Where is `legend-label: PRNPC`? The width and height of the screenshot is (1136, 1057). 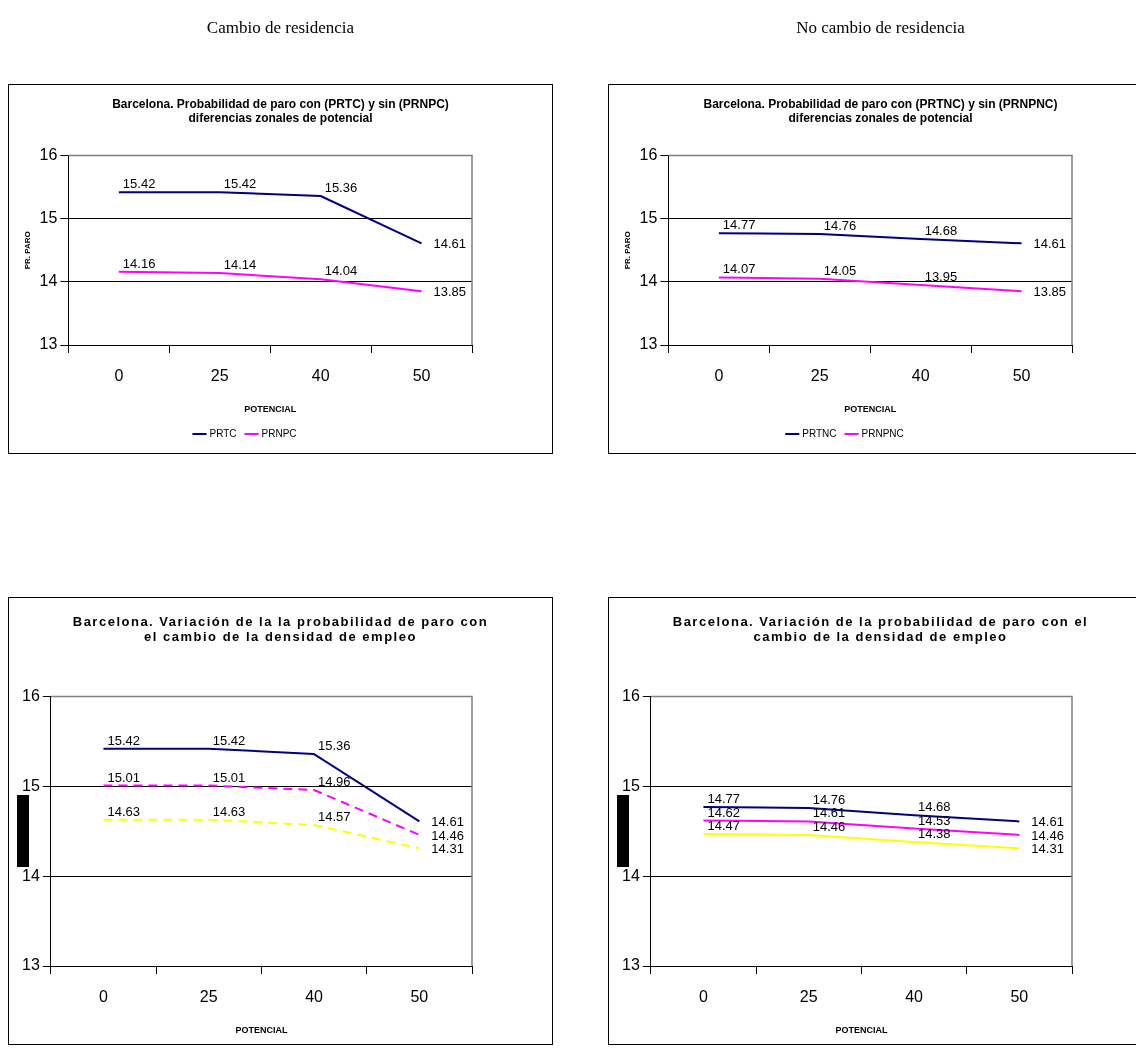 legend-label: PRNPC is located at coordinates (279, 433).